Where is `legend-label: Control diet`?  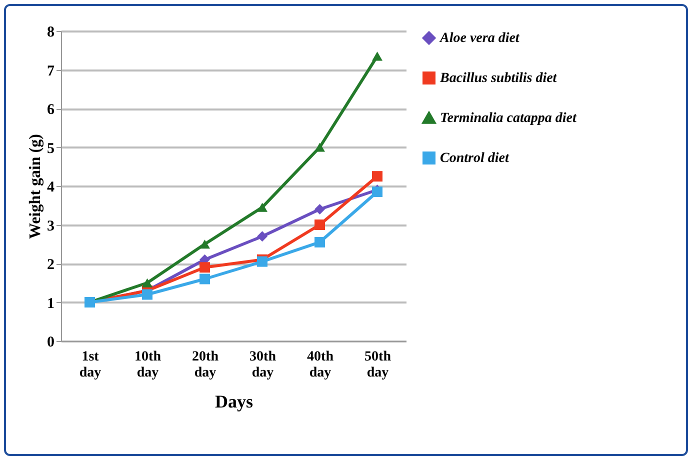 legend-label: Control diet is located at coordinates (475, 158).